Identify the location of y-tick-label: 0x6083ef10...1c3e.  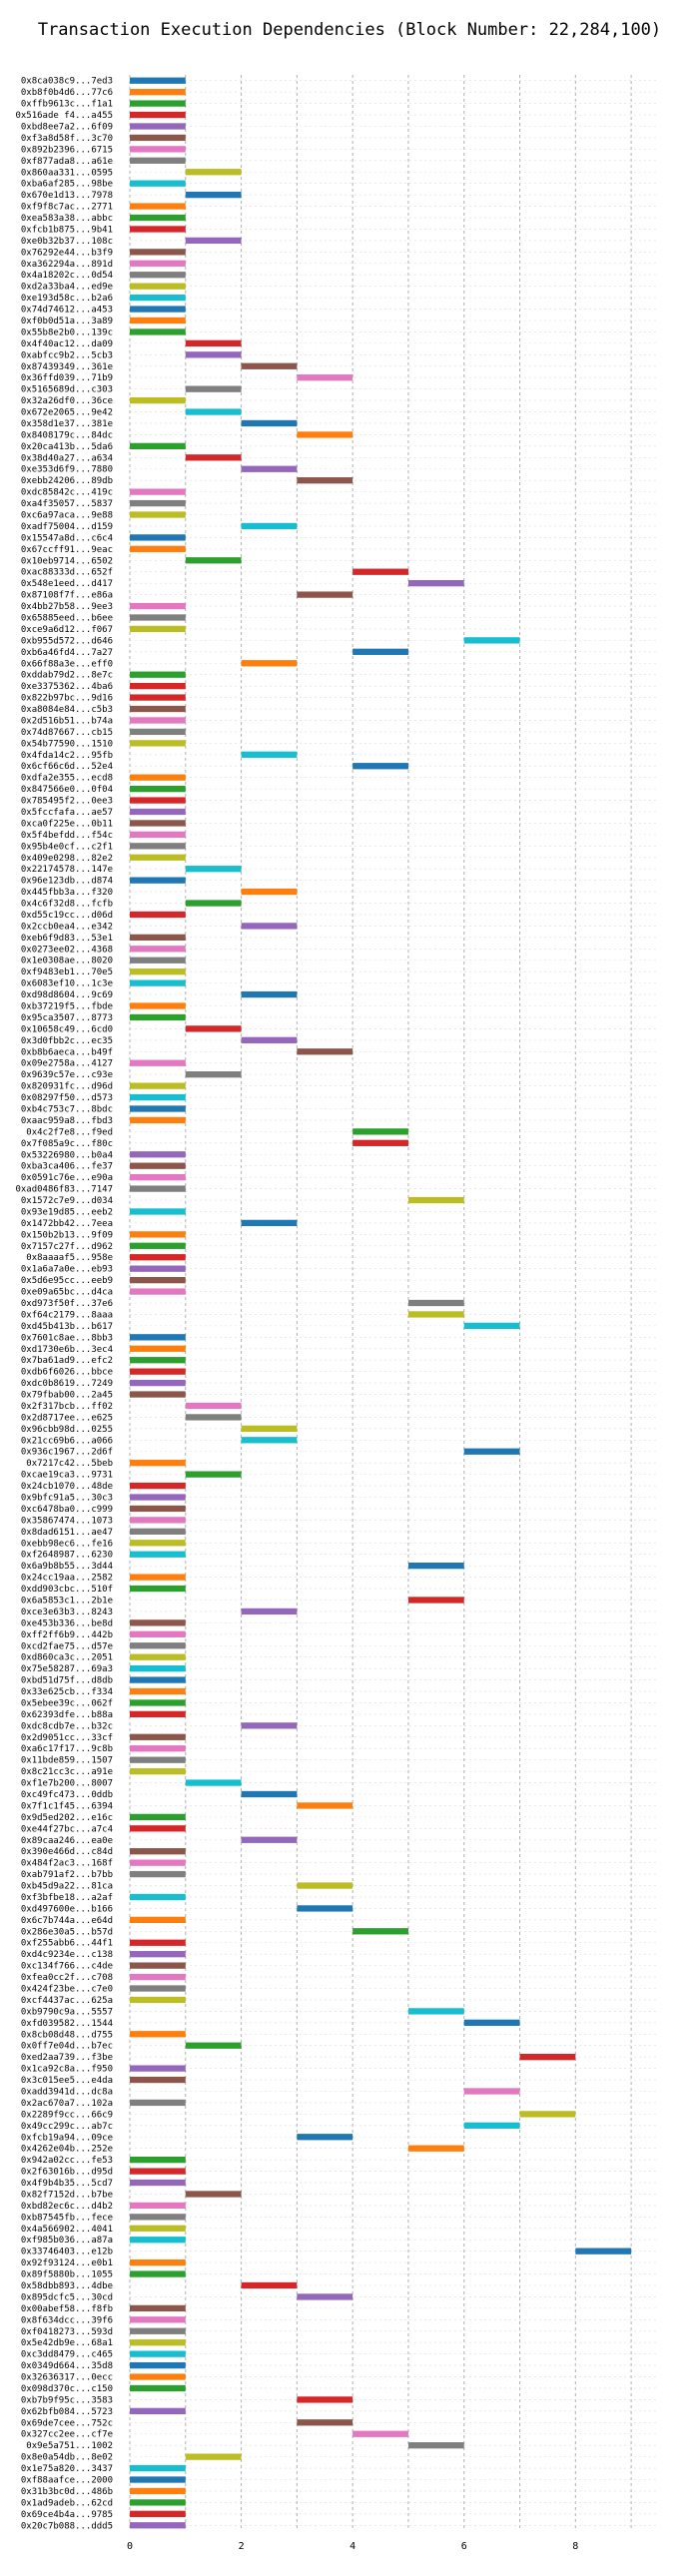
(67, 984).